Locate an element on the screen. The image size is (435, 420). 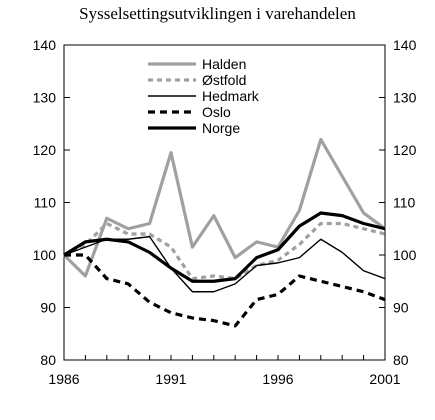
legend-label: Hedmark is located at coordinates (231, 96).